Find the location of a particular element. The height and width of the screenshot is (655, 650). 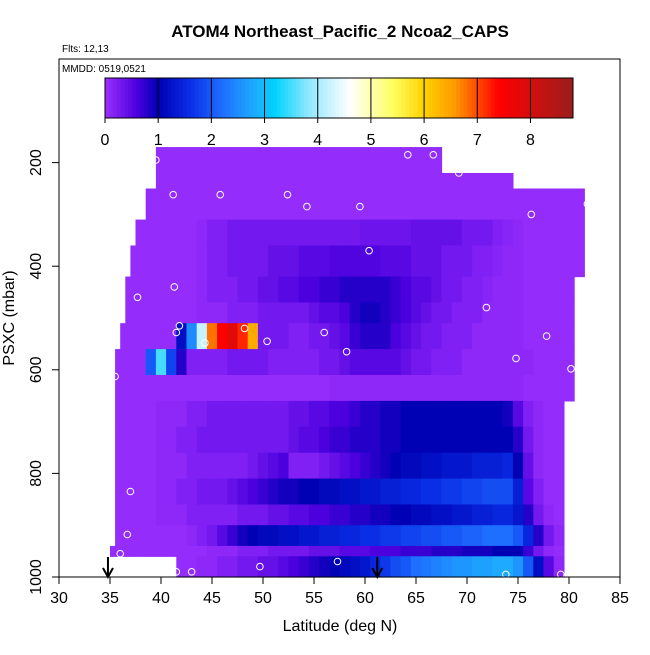

flights-label: Flts: 12,13 is located at coordinates (85, 49).